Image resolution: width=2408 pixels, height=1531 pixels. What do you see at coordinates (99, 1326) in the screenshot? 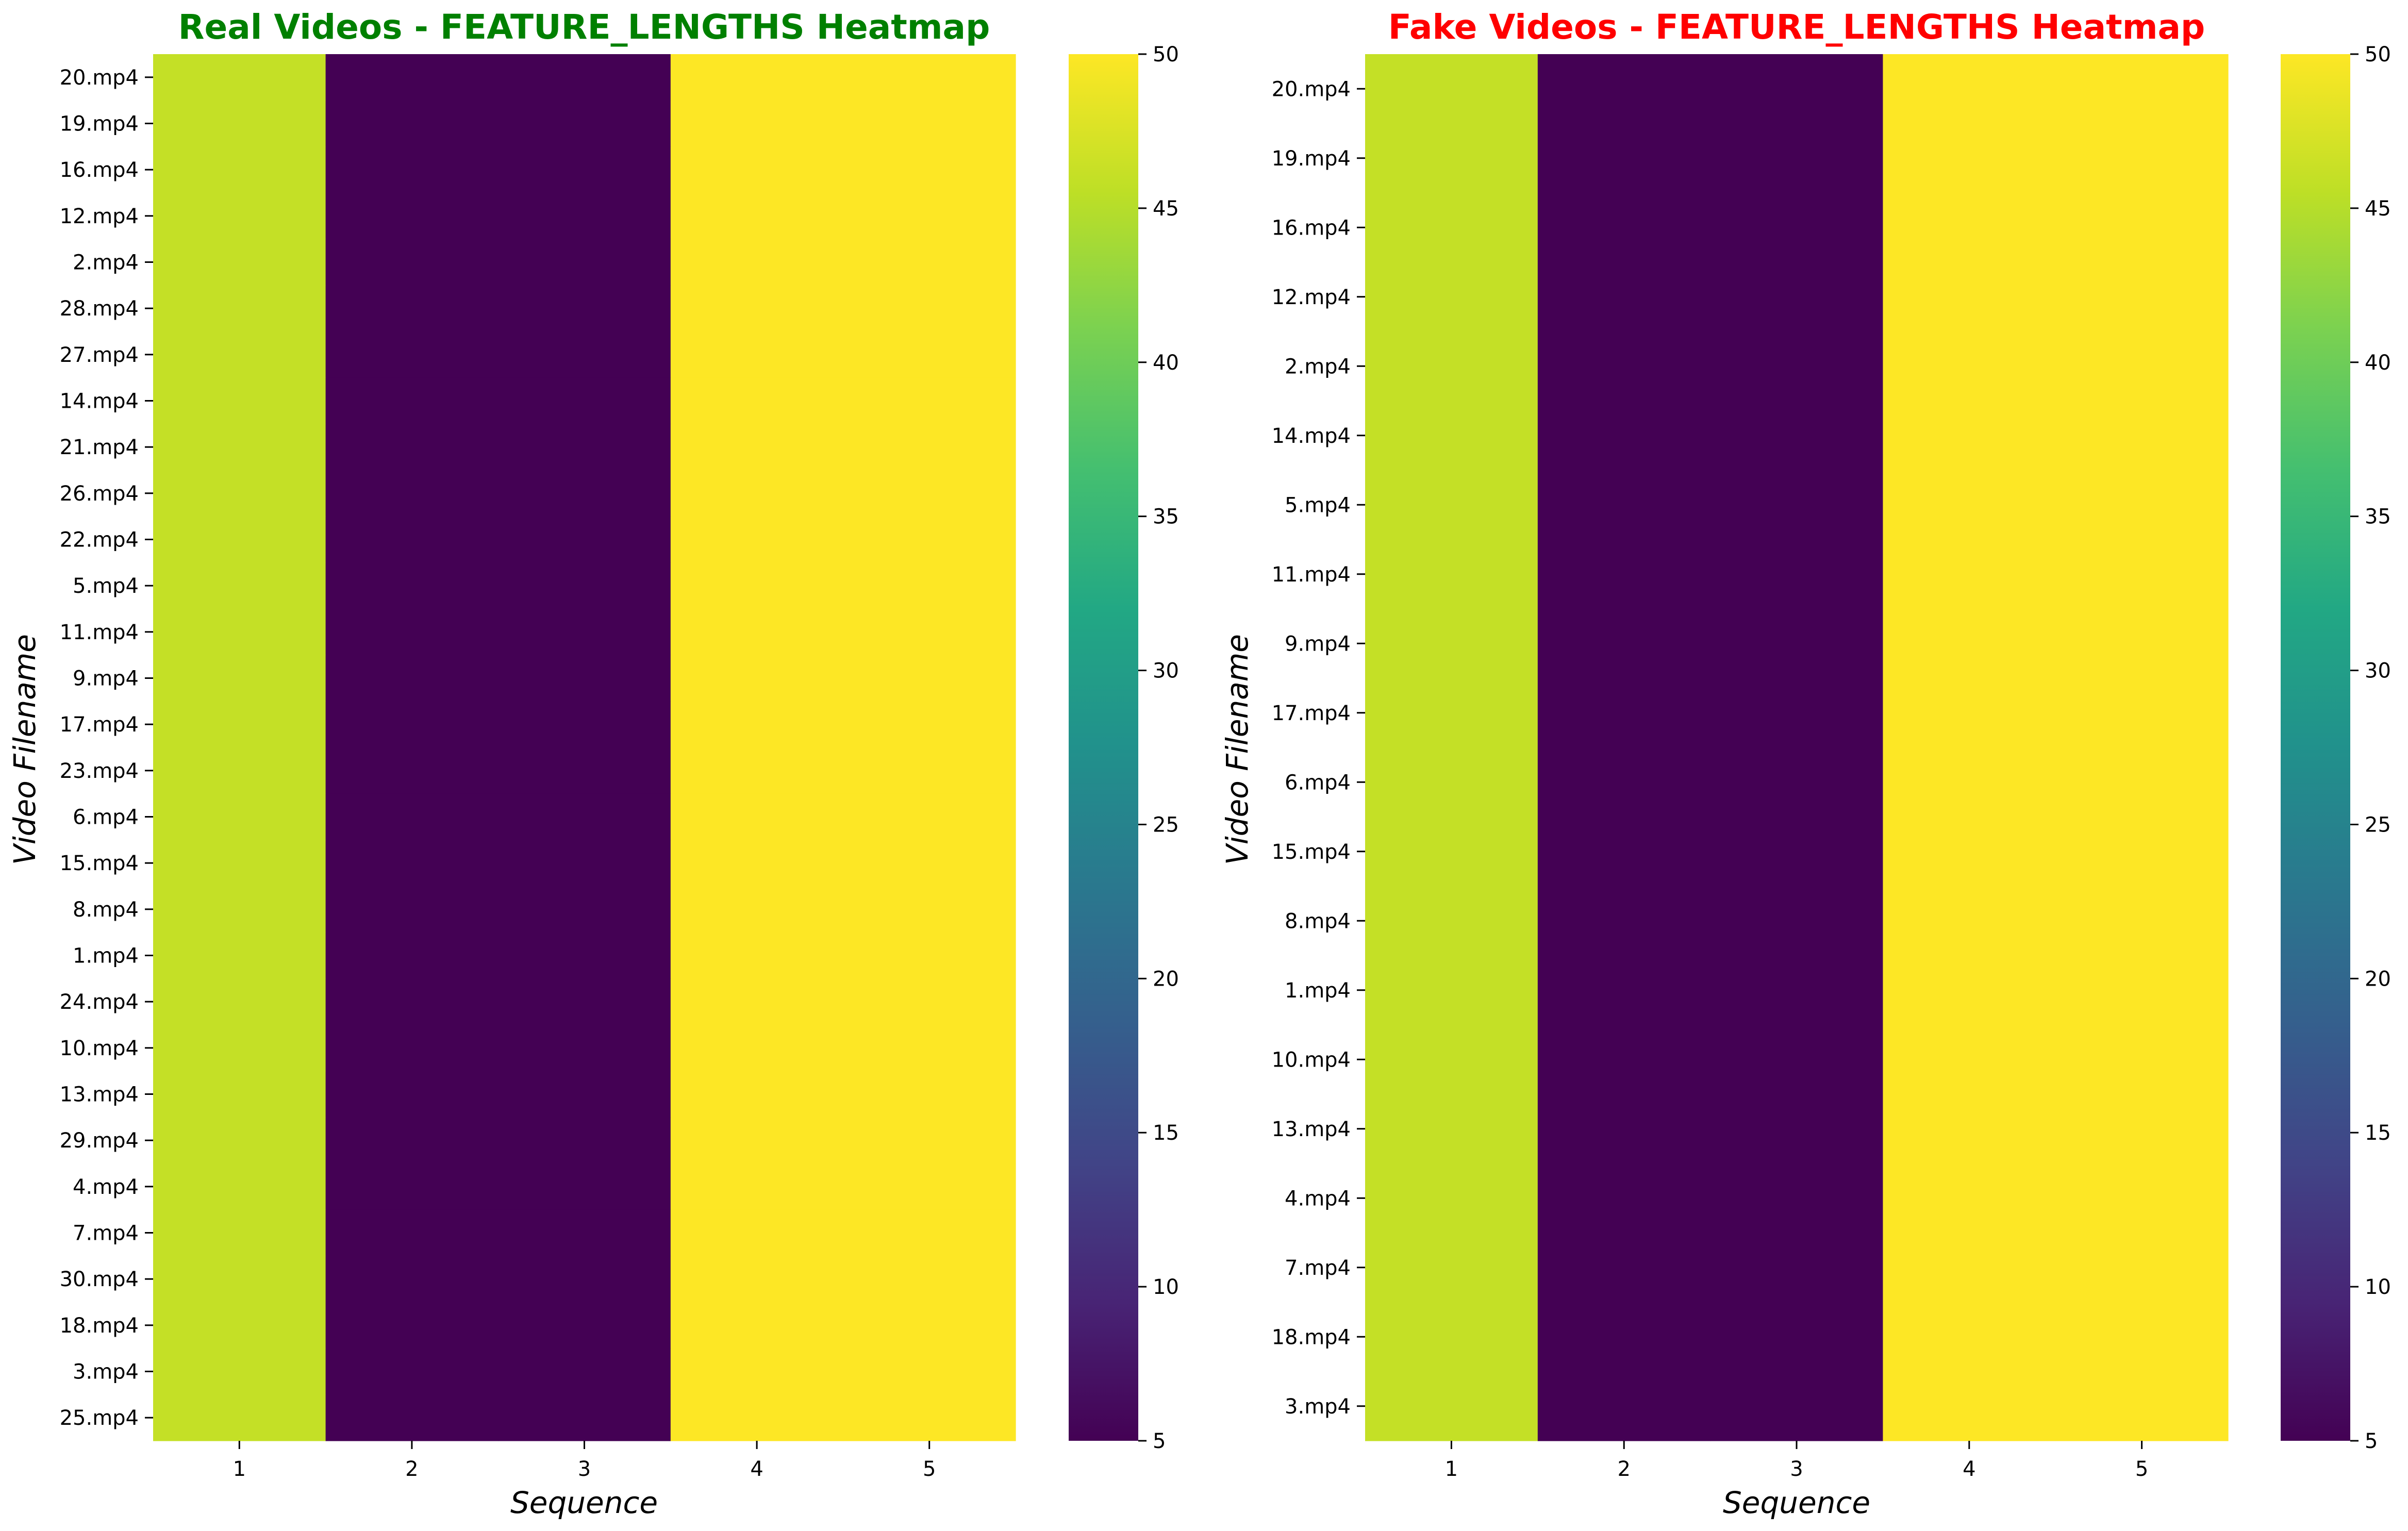
I see `y-tick-label: 18.mp4` at bounding box center [99, 1326].